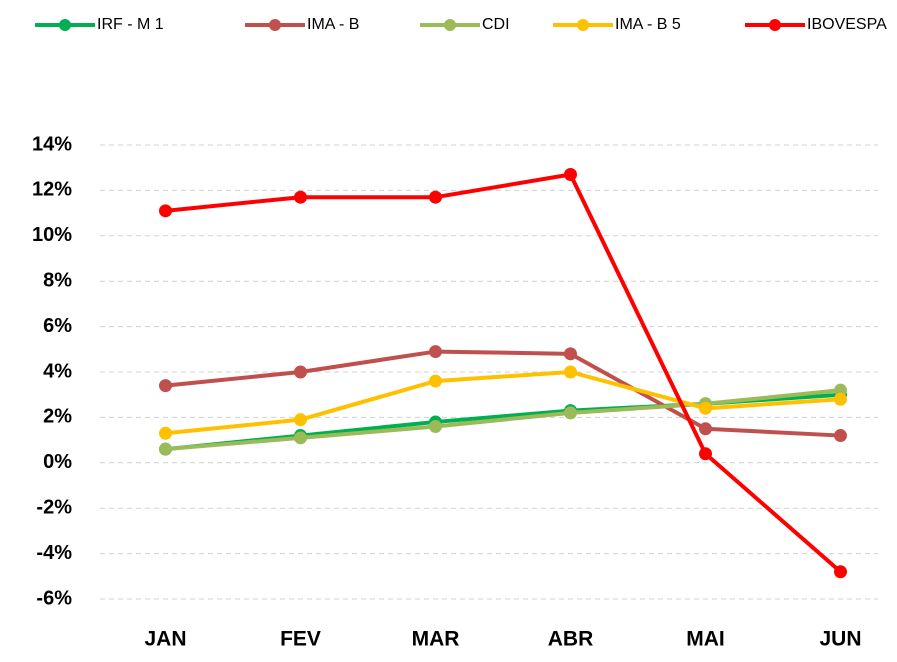 Image resolution: width=897 pixels, height=662 pixels. Describe the element at coordinates (300, 639) in the screenshot. I see `x-tick-label: FEV` at that location.